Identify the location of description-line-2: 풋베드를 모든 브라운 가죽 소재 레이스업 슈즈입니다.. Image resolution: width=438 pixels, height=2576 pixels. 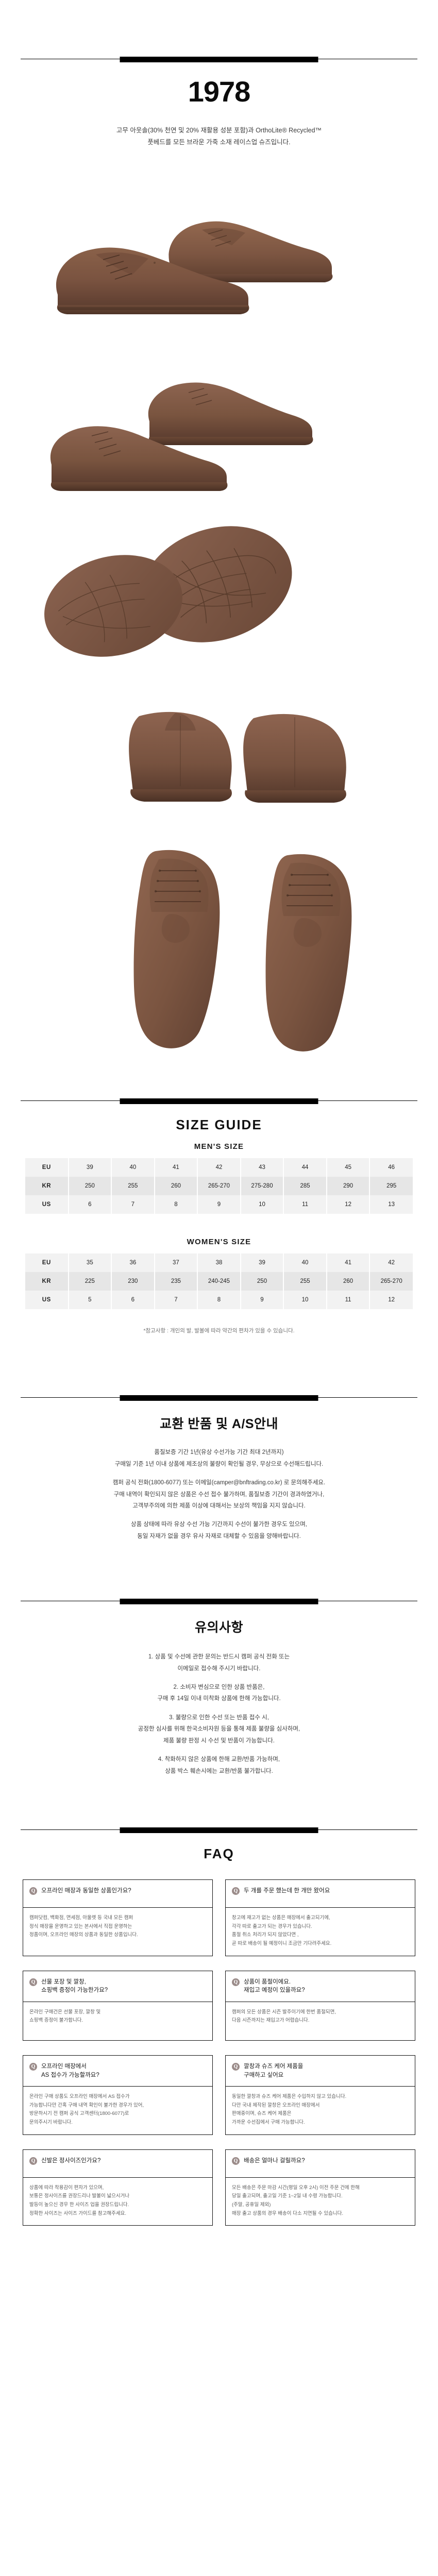
(219, 142).